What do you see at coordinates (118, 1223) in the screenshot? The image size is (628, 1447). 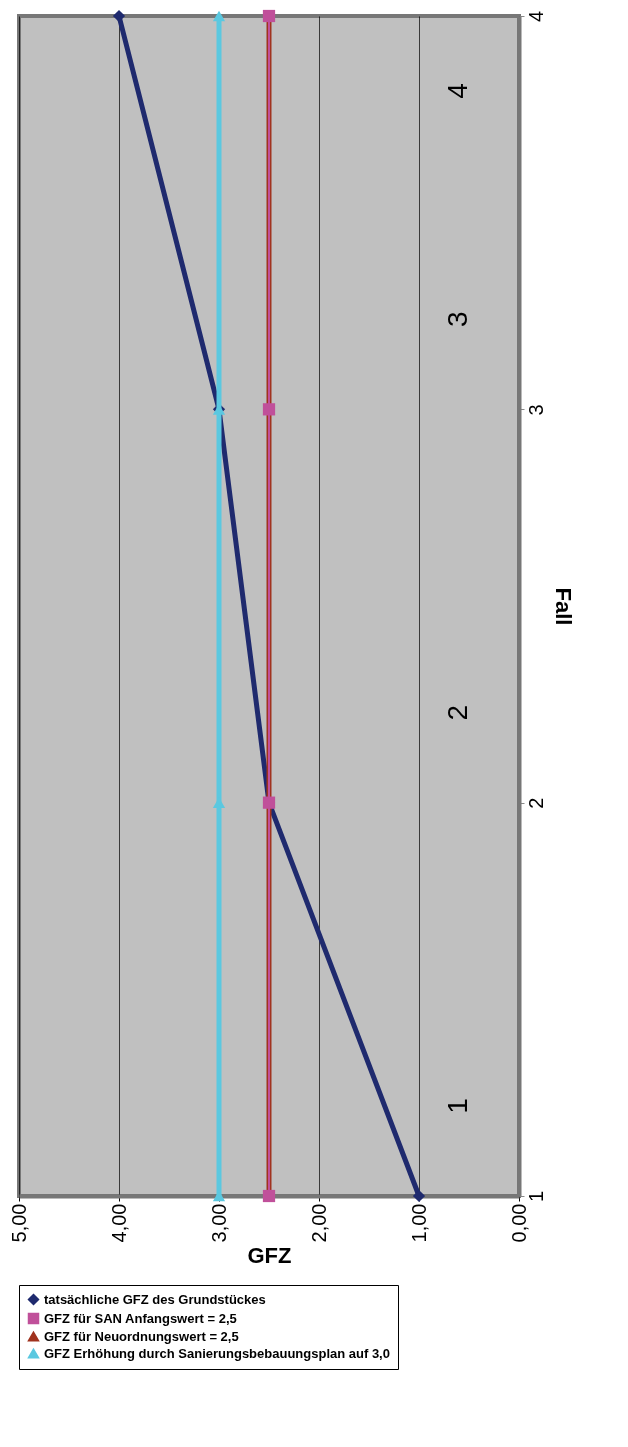 I see `x-tick-label: 4,00` at bounding box center [118, 1223].